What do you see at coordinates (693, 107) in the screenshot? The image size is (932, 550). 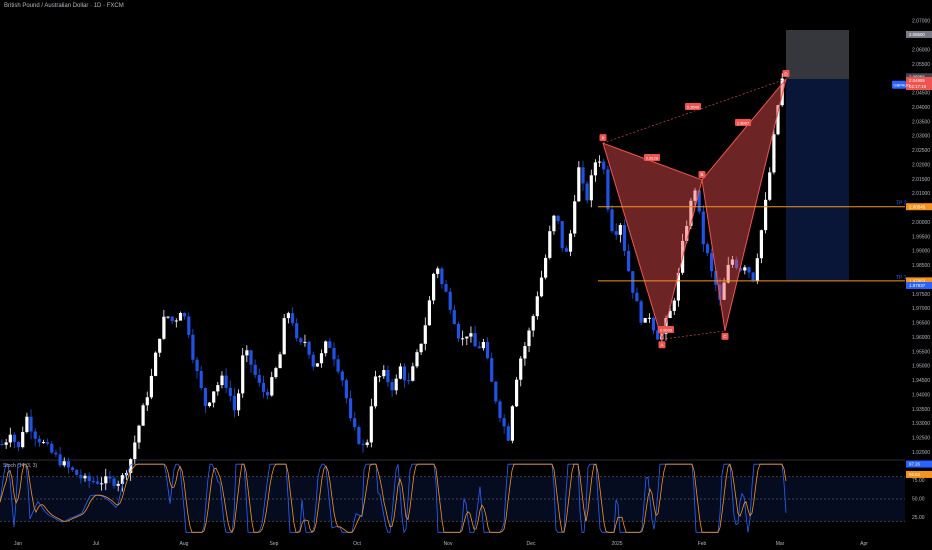 I see `ratio-label: 5.3549` at bounding box center [693, 107].